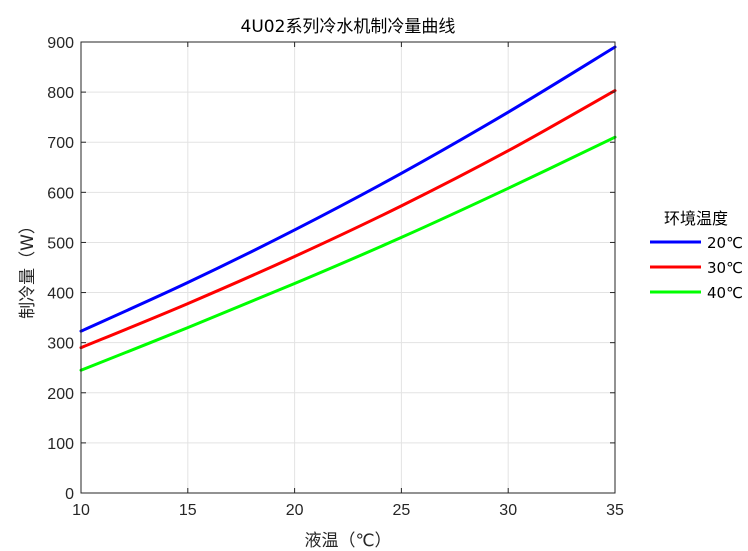 This screenshot has width=748, height=551. What do you see at coordinates (60, 394) in the screenshot?
I see `y-tick-label: 200` at bounding box center [60, 394].